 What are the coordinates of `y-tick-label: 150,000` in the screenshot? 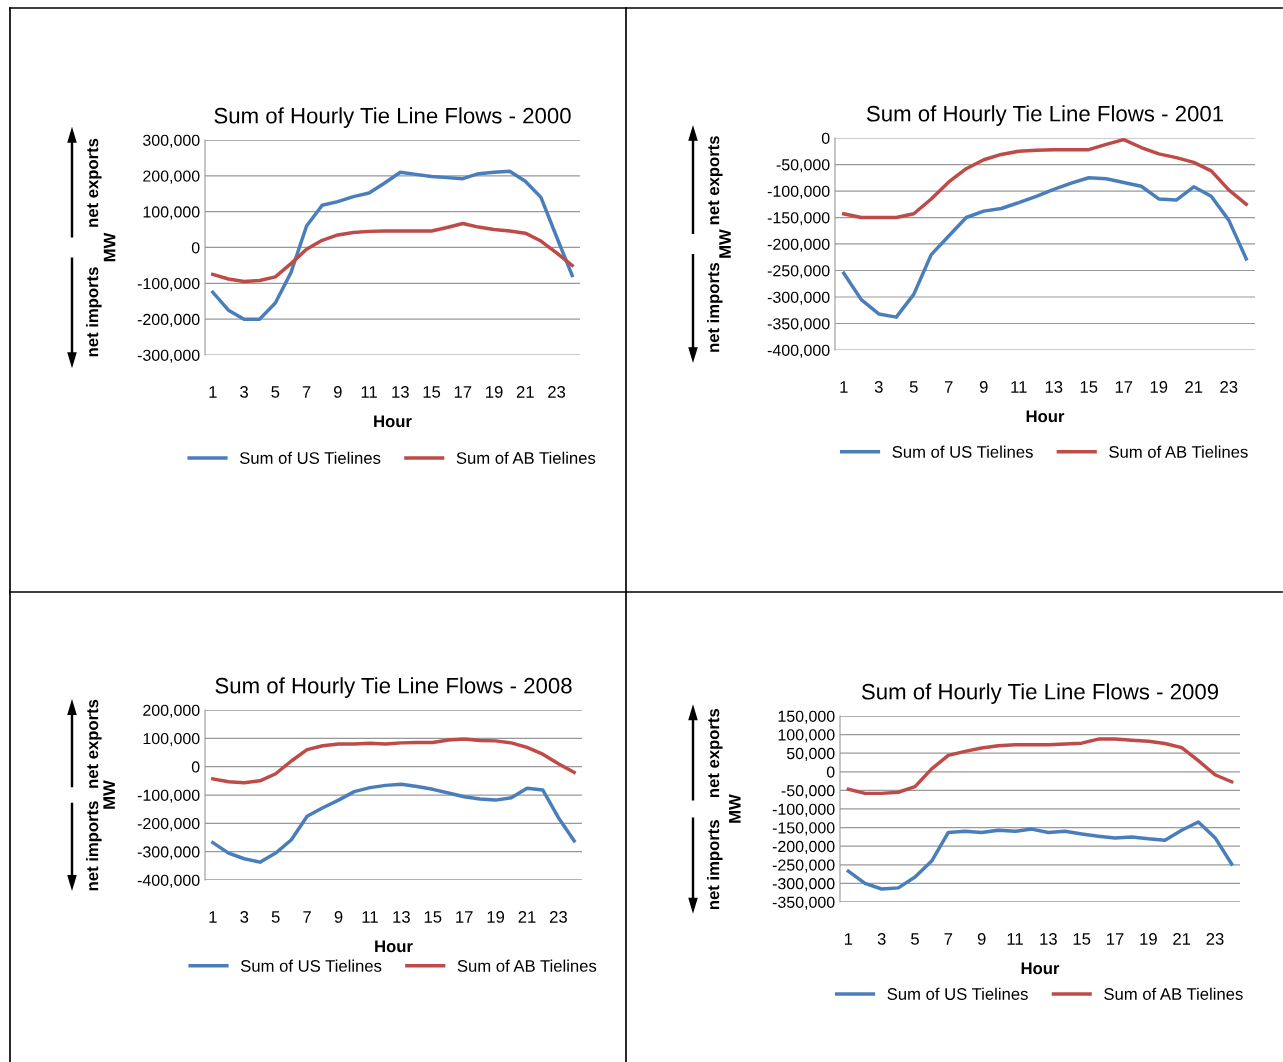 It's located at (806, 717).